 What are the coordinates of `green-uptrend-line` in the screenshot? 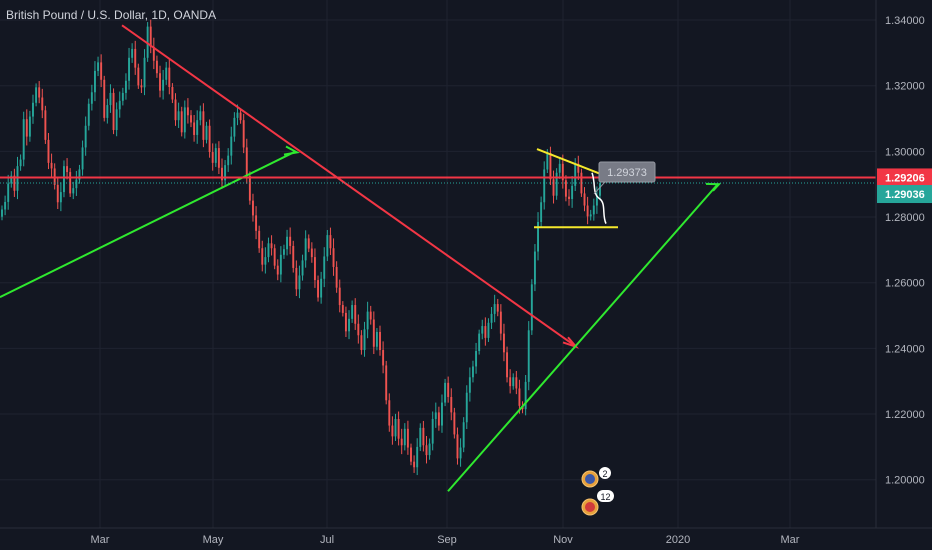 It's located at (148, 224).